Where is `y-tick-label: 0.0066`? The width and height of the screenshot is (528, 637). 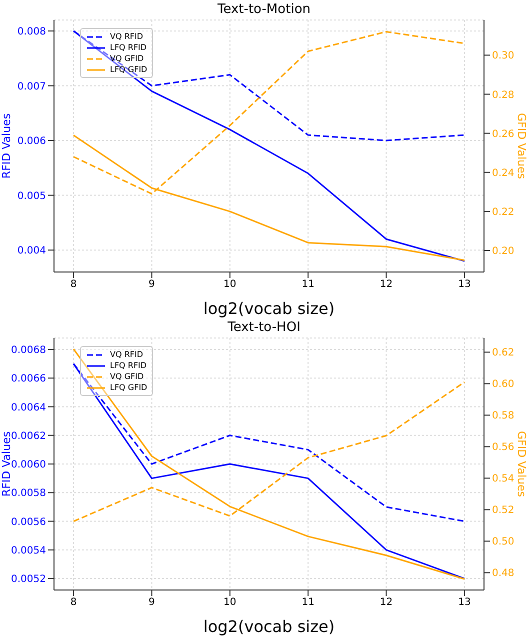
y-tick-label: 0.0066 is located at coordinates (28, 379).